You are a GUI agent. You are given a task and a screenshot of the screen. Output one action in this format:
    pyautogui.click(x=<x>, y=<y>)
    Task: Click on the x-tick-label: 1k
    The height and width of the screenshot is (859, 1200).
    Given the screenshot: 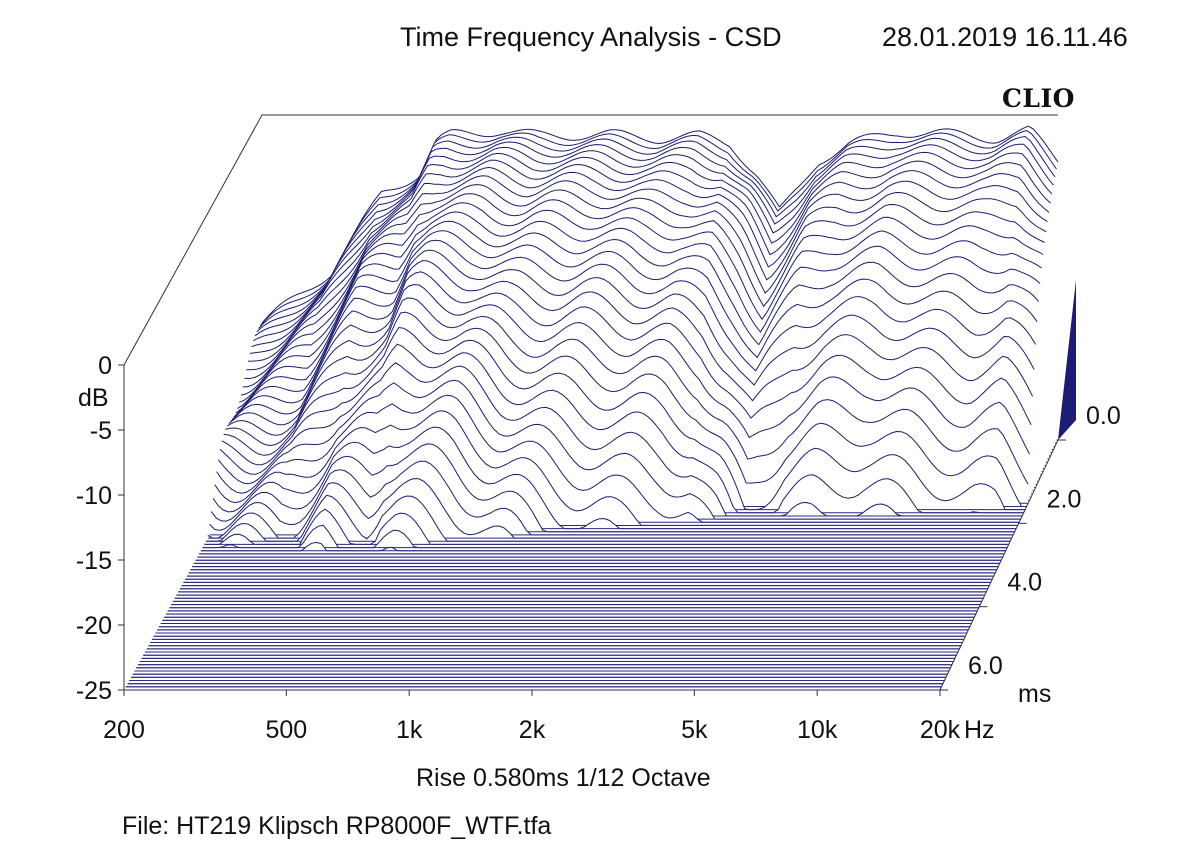 What is the action you would take?
    pyautogui.click(x=409, y=730)
    